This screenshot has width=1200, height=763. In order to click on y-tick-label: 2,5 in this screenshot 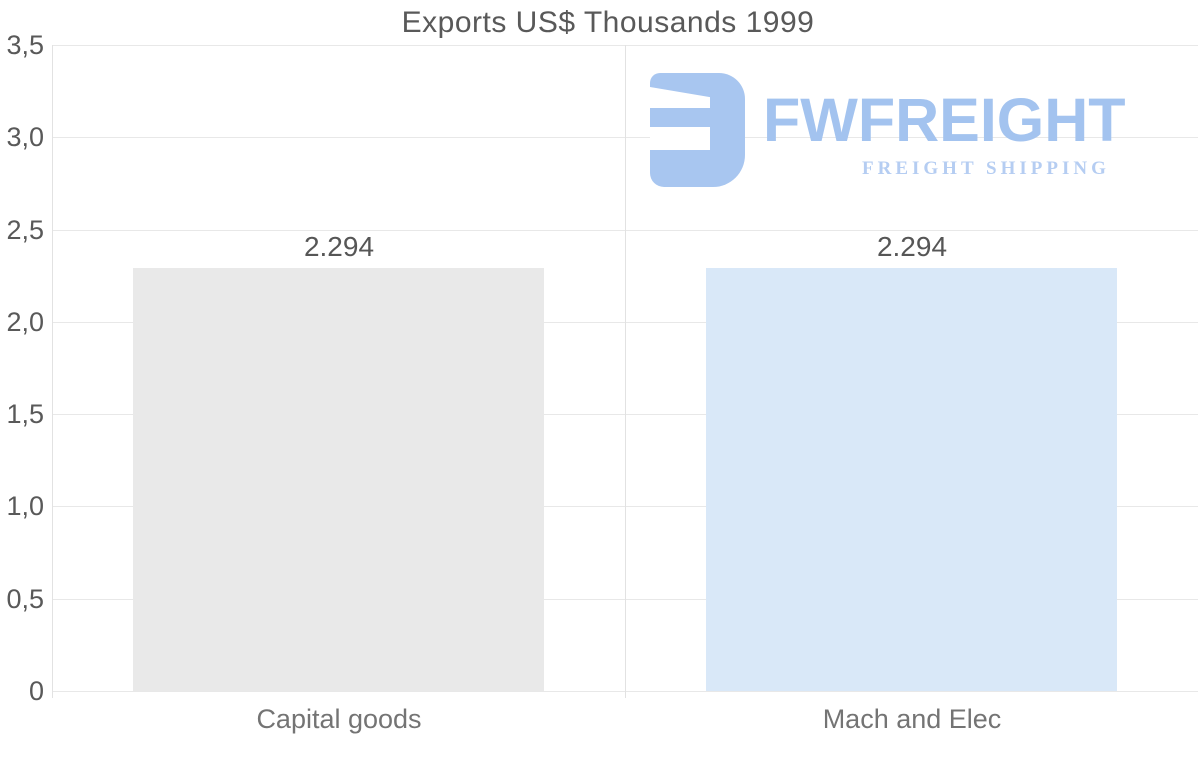, I will do `click(25, 230)`.